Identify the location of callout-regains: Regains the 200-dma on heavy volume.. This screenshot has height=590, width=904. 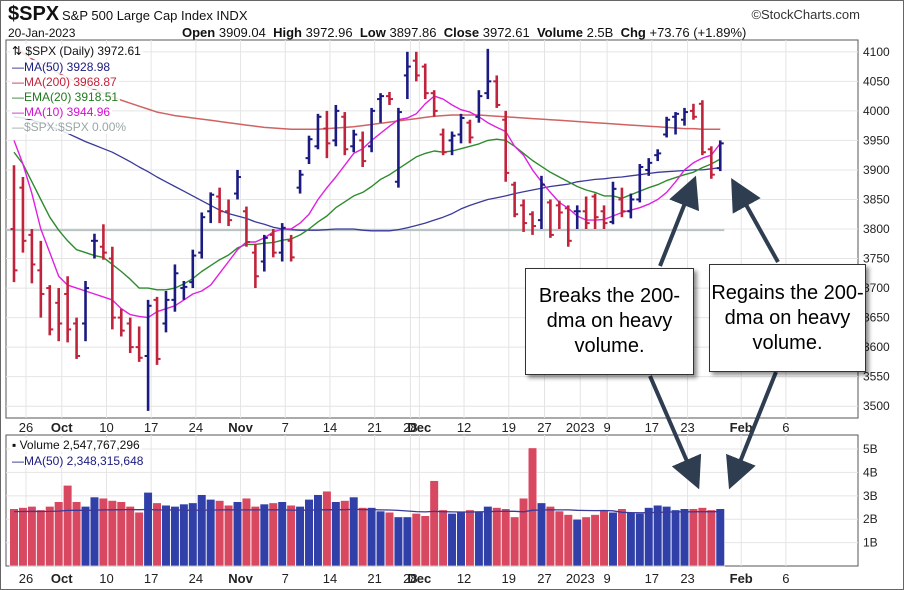
(787, 318).